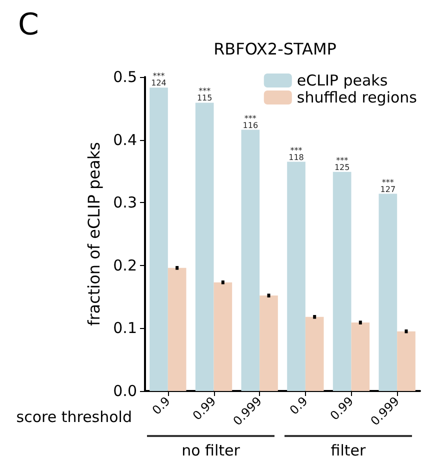  What do you see at coordinates (125, 391) in the screenshot?
I see `y-tick-label: 0.0` at bounding box center [125, 391].